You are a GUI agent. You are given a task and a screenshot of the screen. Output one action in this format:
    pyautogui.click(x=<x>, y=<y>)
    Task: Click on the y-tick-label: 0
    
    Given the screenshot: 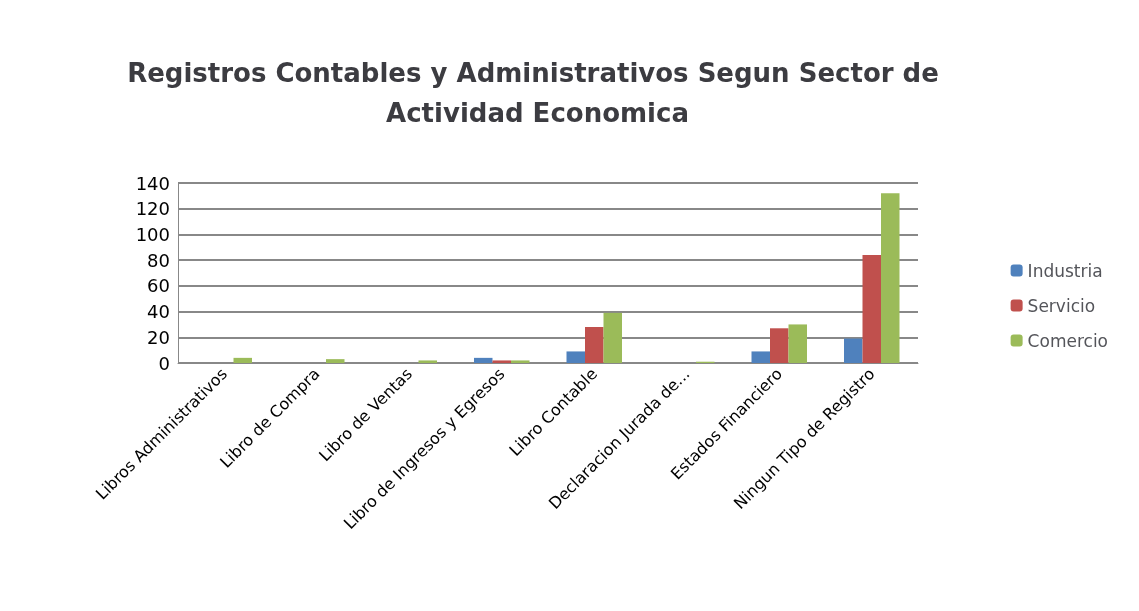 What is the action you would take?
    pyautogui.click(x=164, y=363)
    